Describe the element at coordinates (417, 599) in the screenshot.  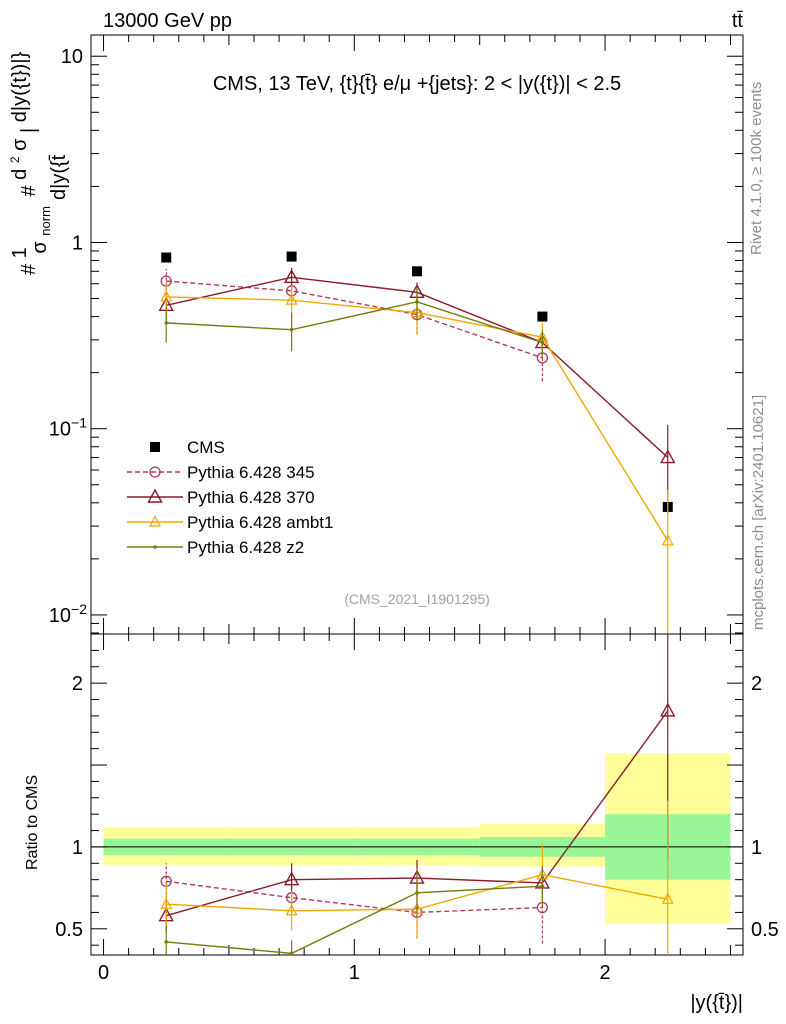
I see `analysis-id: (CMS_2021_I1901295)` at that location.